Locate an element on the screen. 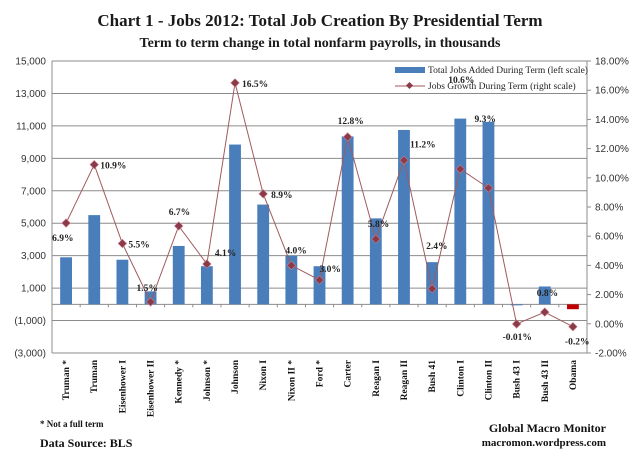  category-label: Kennedy * is located at coordinates (180, 382).